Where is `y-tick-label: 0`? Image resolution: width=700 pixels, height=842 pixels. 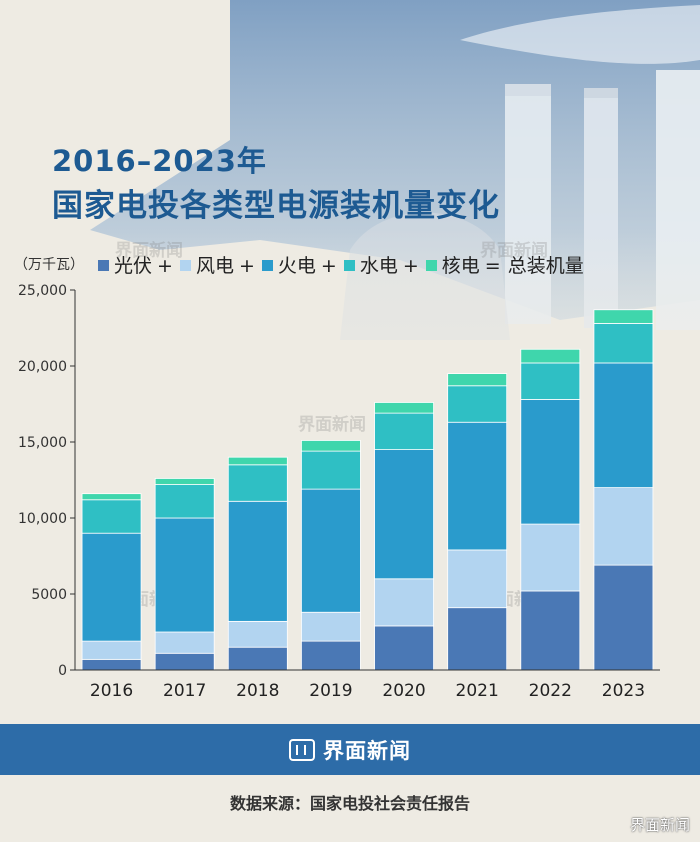
y-tick-label: 0 is located at coordinates (62, 671).